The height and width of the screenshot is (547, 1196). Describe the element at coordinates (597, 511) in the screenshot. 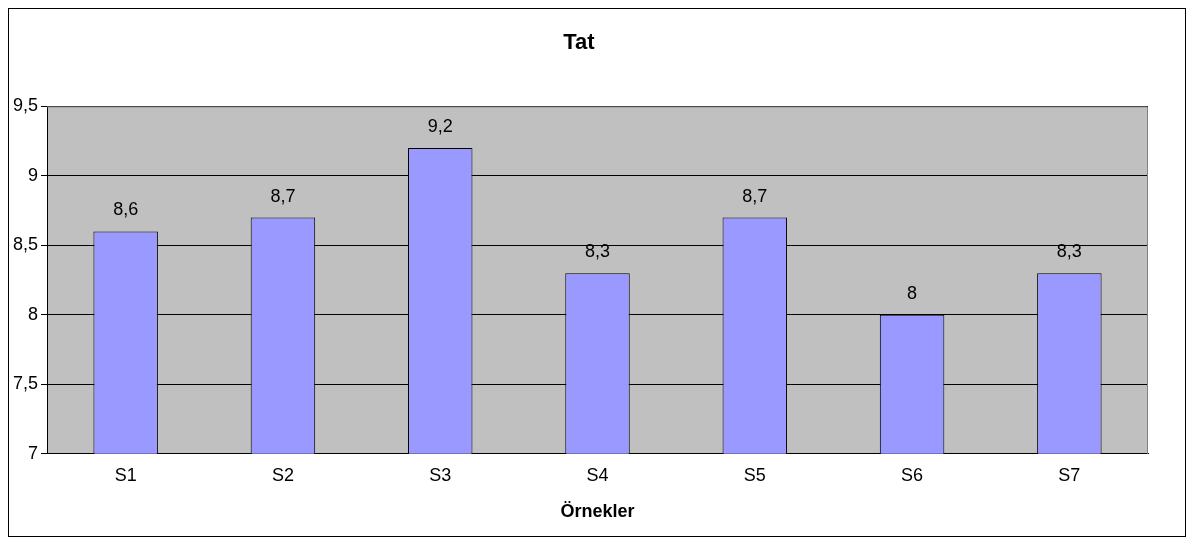

I see `x-axis-title: Örnekler` at that location.